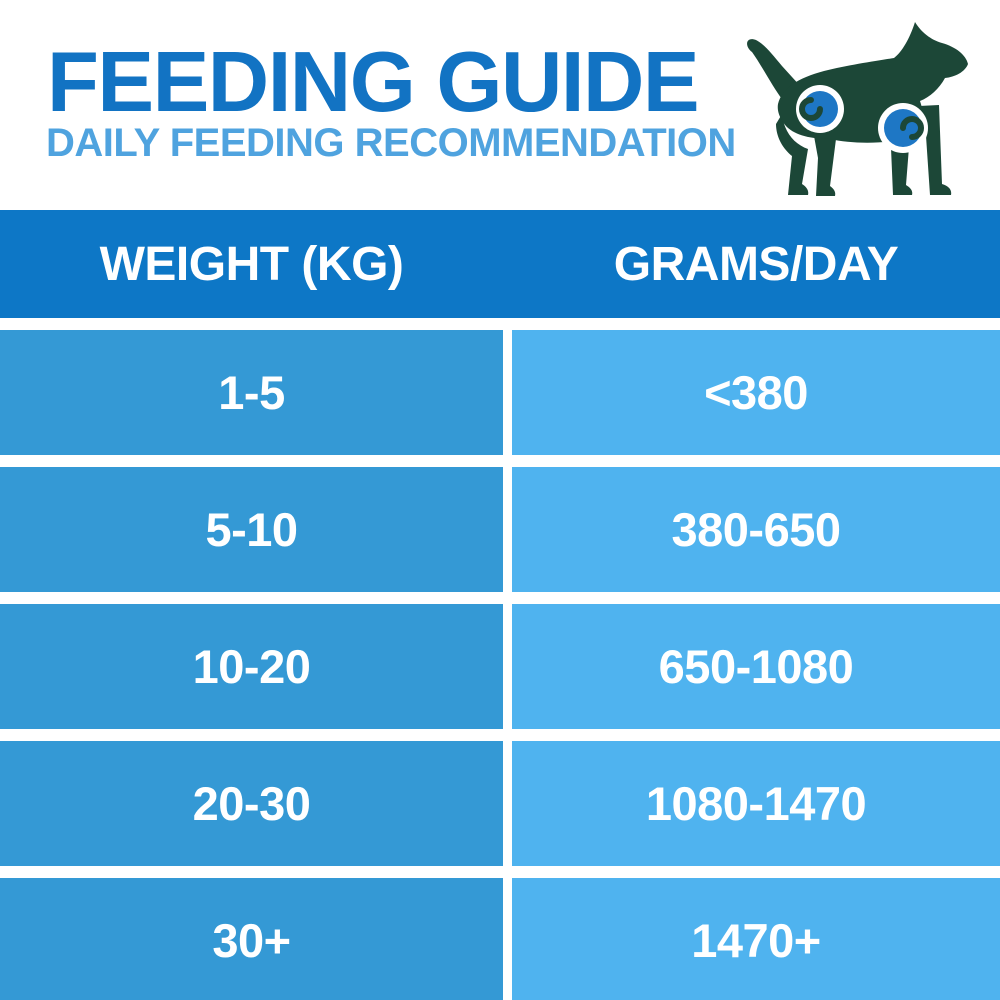 This screenshot has width=1000, height=1000. What do you see at coordinates (391, 143) in the screenshot?
I see `page-subtitle: DAILY FEEDING RECOMMENDATION` at bounding box center [391, 143].